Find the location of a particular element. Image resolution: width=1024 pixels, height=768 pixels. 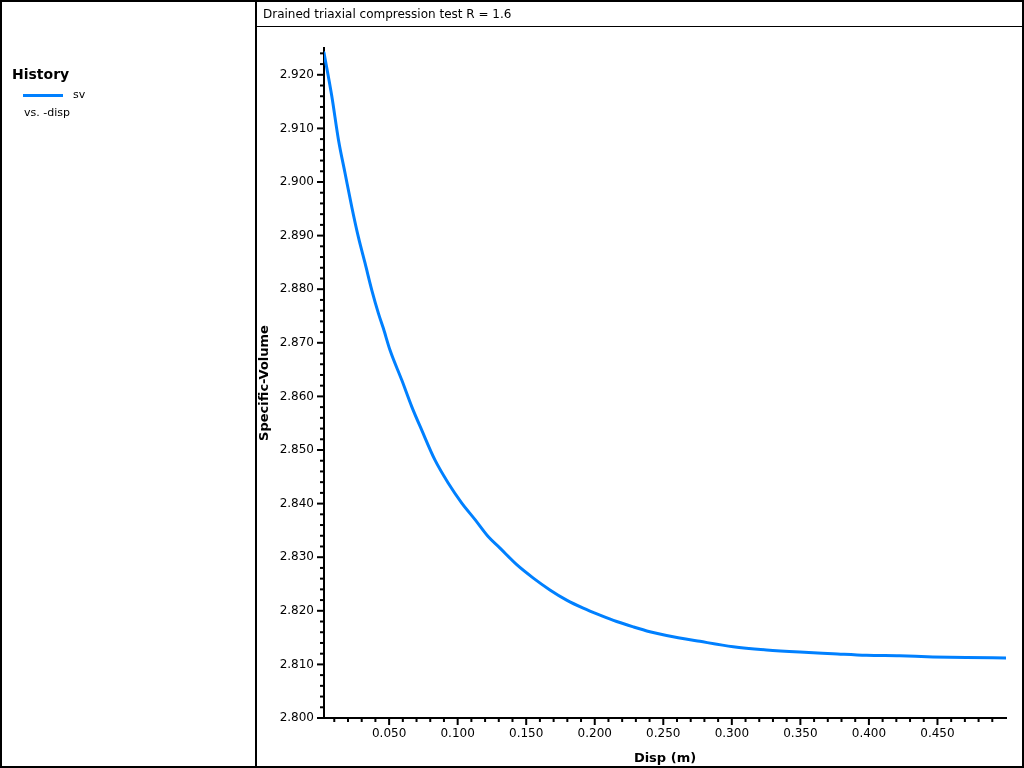

y-tick-label: 2.880 is located at coordinates (296, 288).